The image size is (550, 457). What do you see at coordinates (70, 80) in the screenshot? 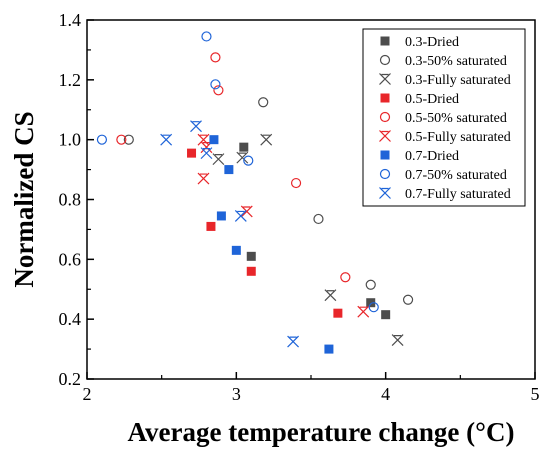
I see `y-tick-label: 1.2` at bounding box center [70, 80].